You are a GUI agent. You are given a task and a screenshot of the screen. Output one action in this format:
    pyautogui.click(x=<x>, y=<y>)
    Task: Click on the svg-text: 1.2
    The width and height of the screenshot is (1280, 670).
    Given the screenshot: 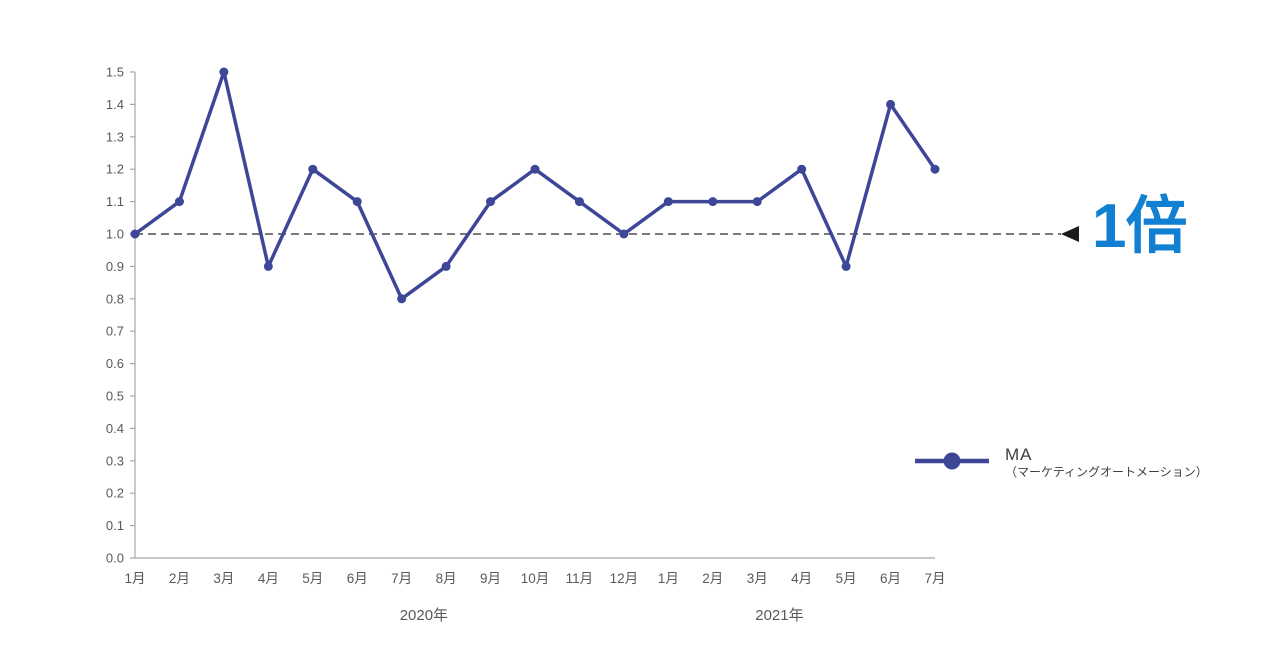 What is the action you would take?
    pyautogui.click(x=115, y=169)
    